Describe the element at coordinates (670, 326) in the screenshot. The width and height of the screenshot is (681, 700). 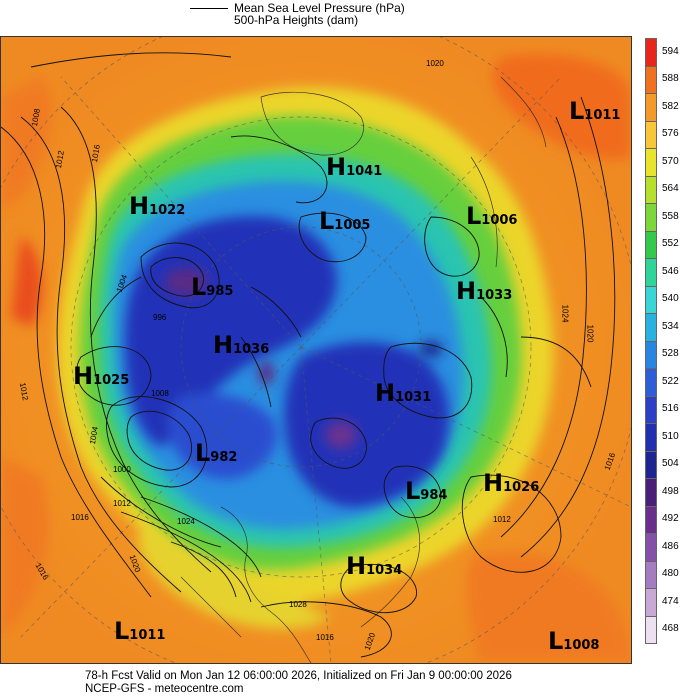
I see `colorbar-label: 534` at that location.